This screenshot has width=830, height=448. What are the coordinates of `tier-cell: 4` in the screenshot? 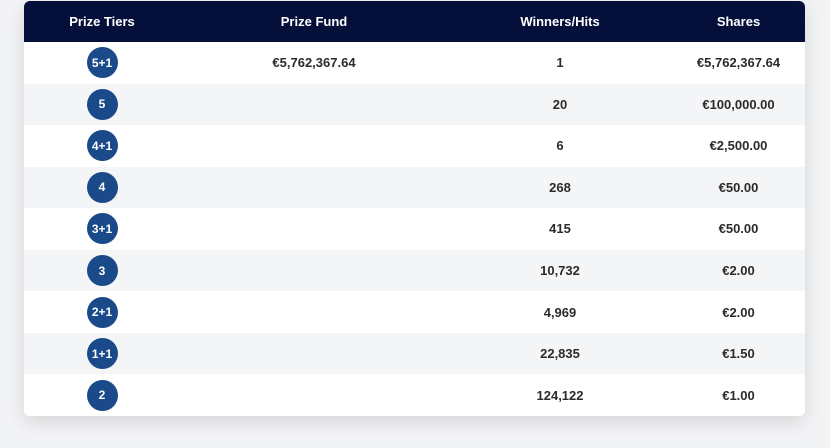 It's located at (102, 188).